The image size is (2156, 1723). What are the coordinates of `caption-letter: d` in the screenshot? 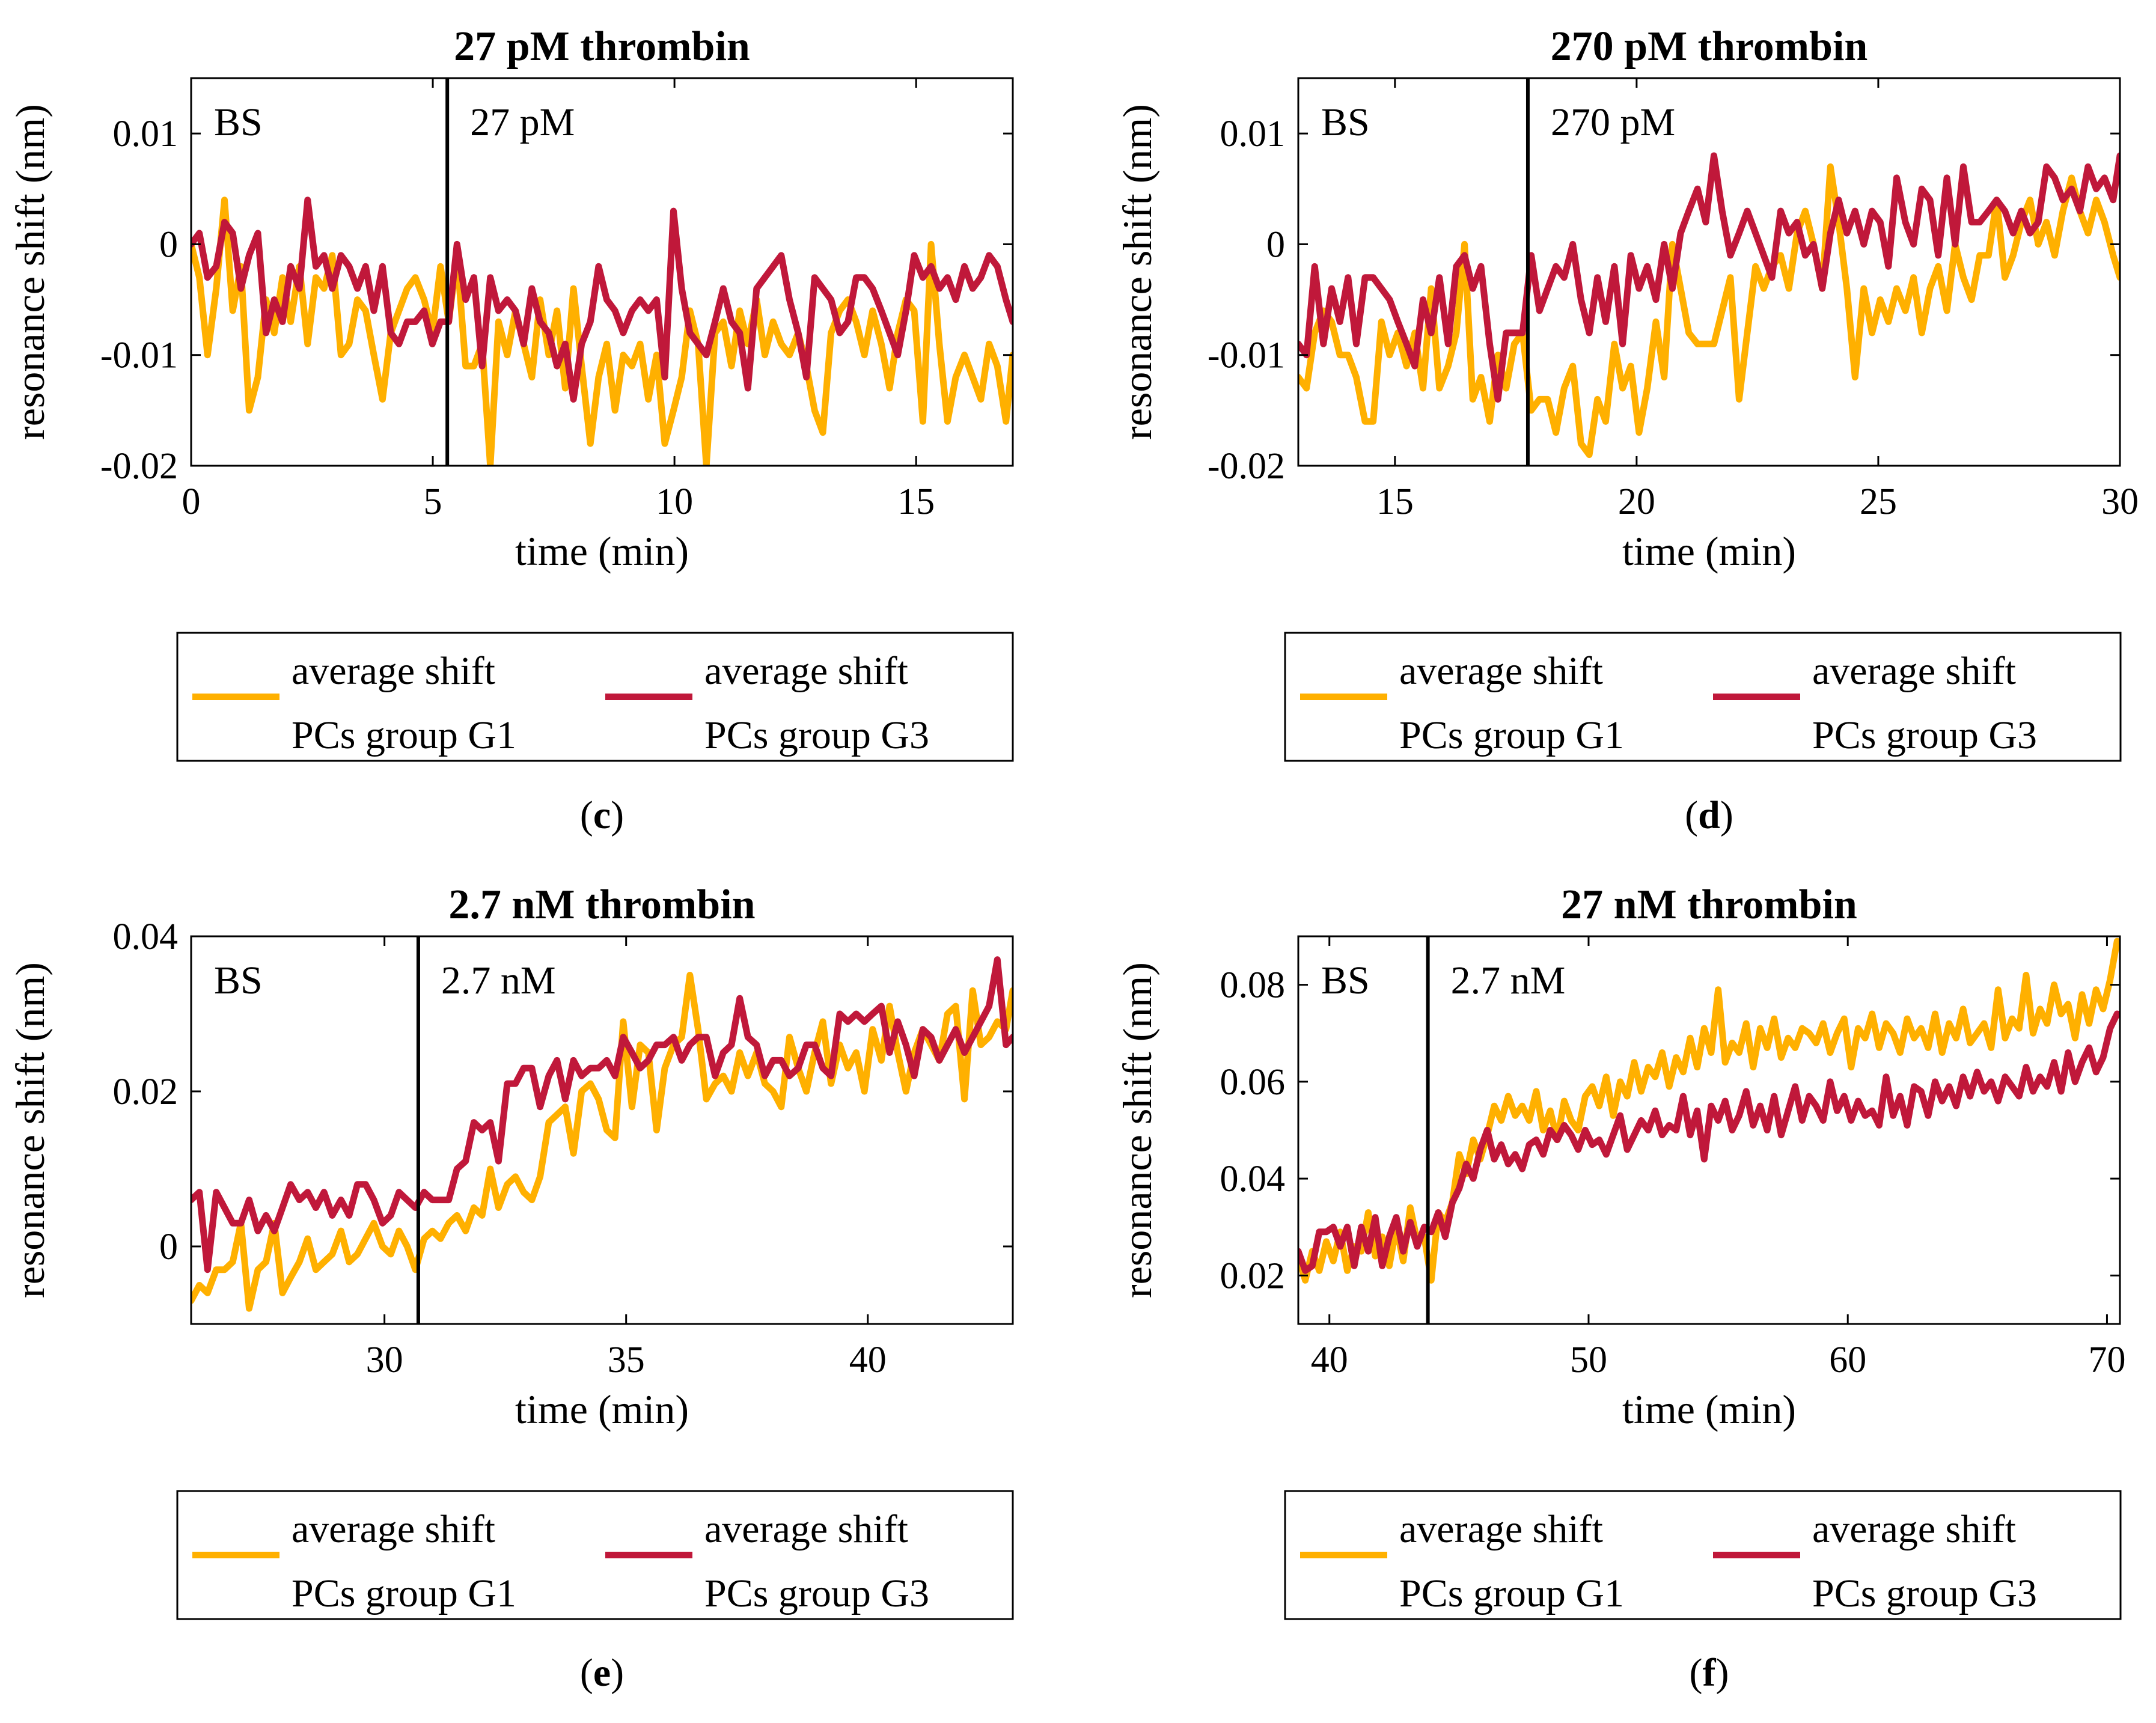 It's located at (1709, 815).